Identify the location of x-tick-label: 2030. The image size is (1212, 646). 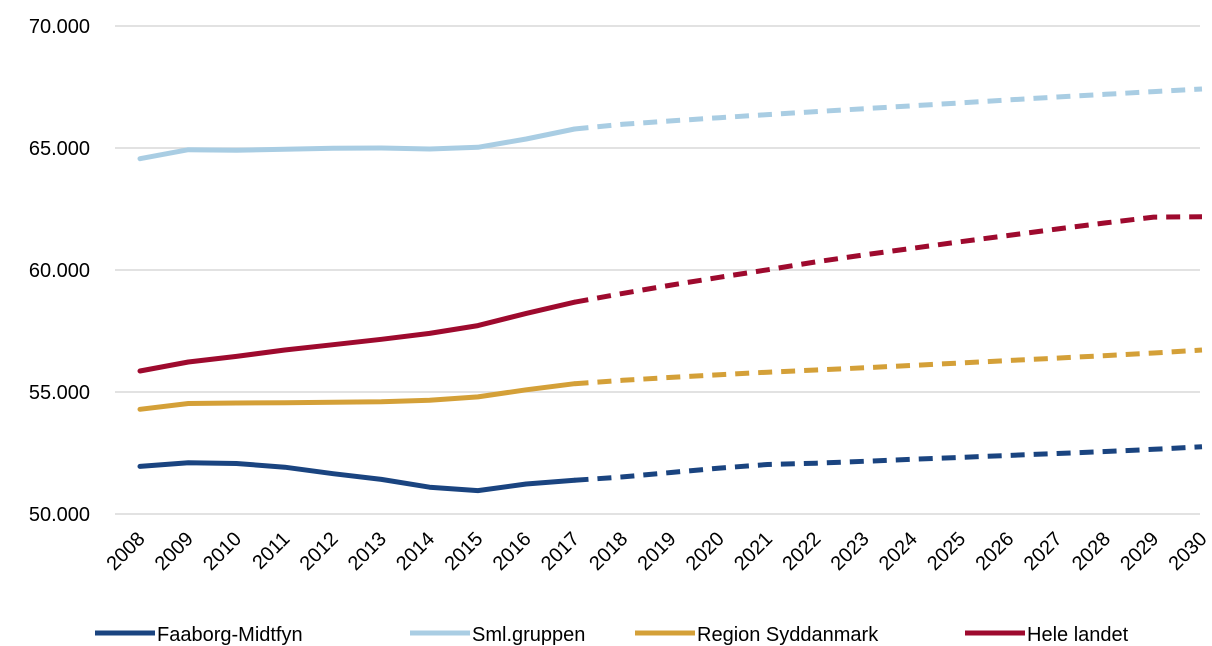
(1188, 551).